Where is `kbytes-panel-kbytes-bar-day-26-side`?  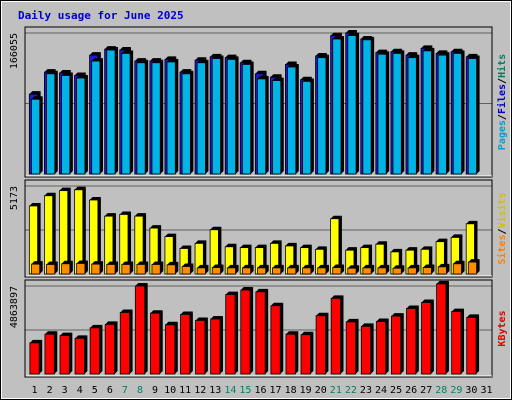
kbytes-panel-kbytes-bar-day-26-side is located at coordinates (417, 339).